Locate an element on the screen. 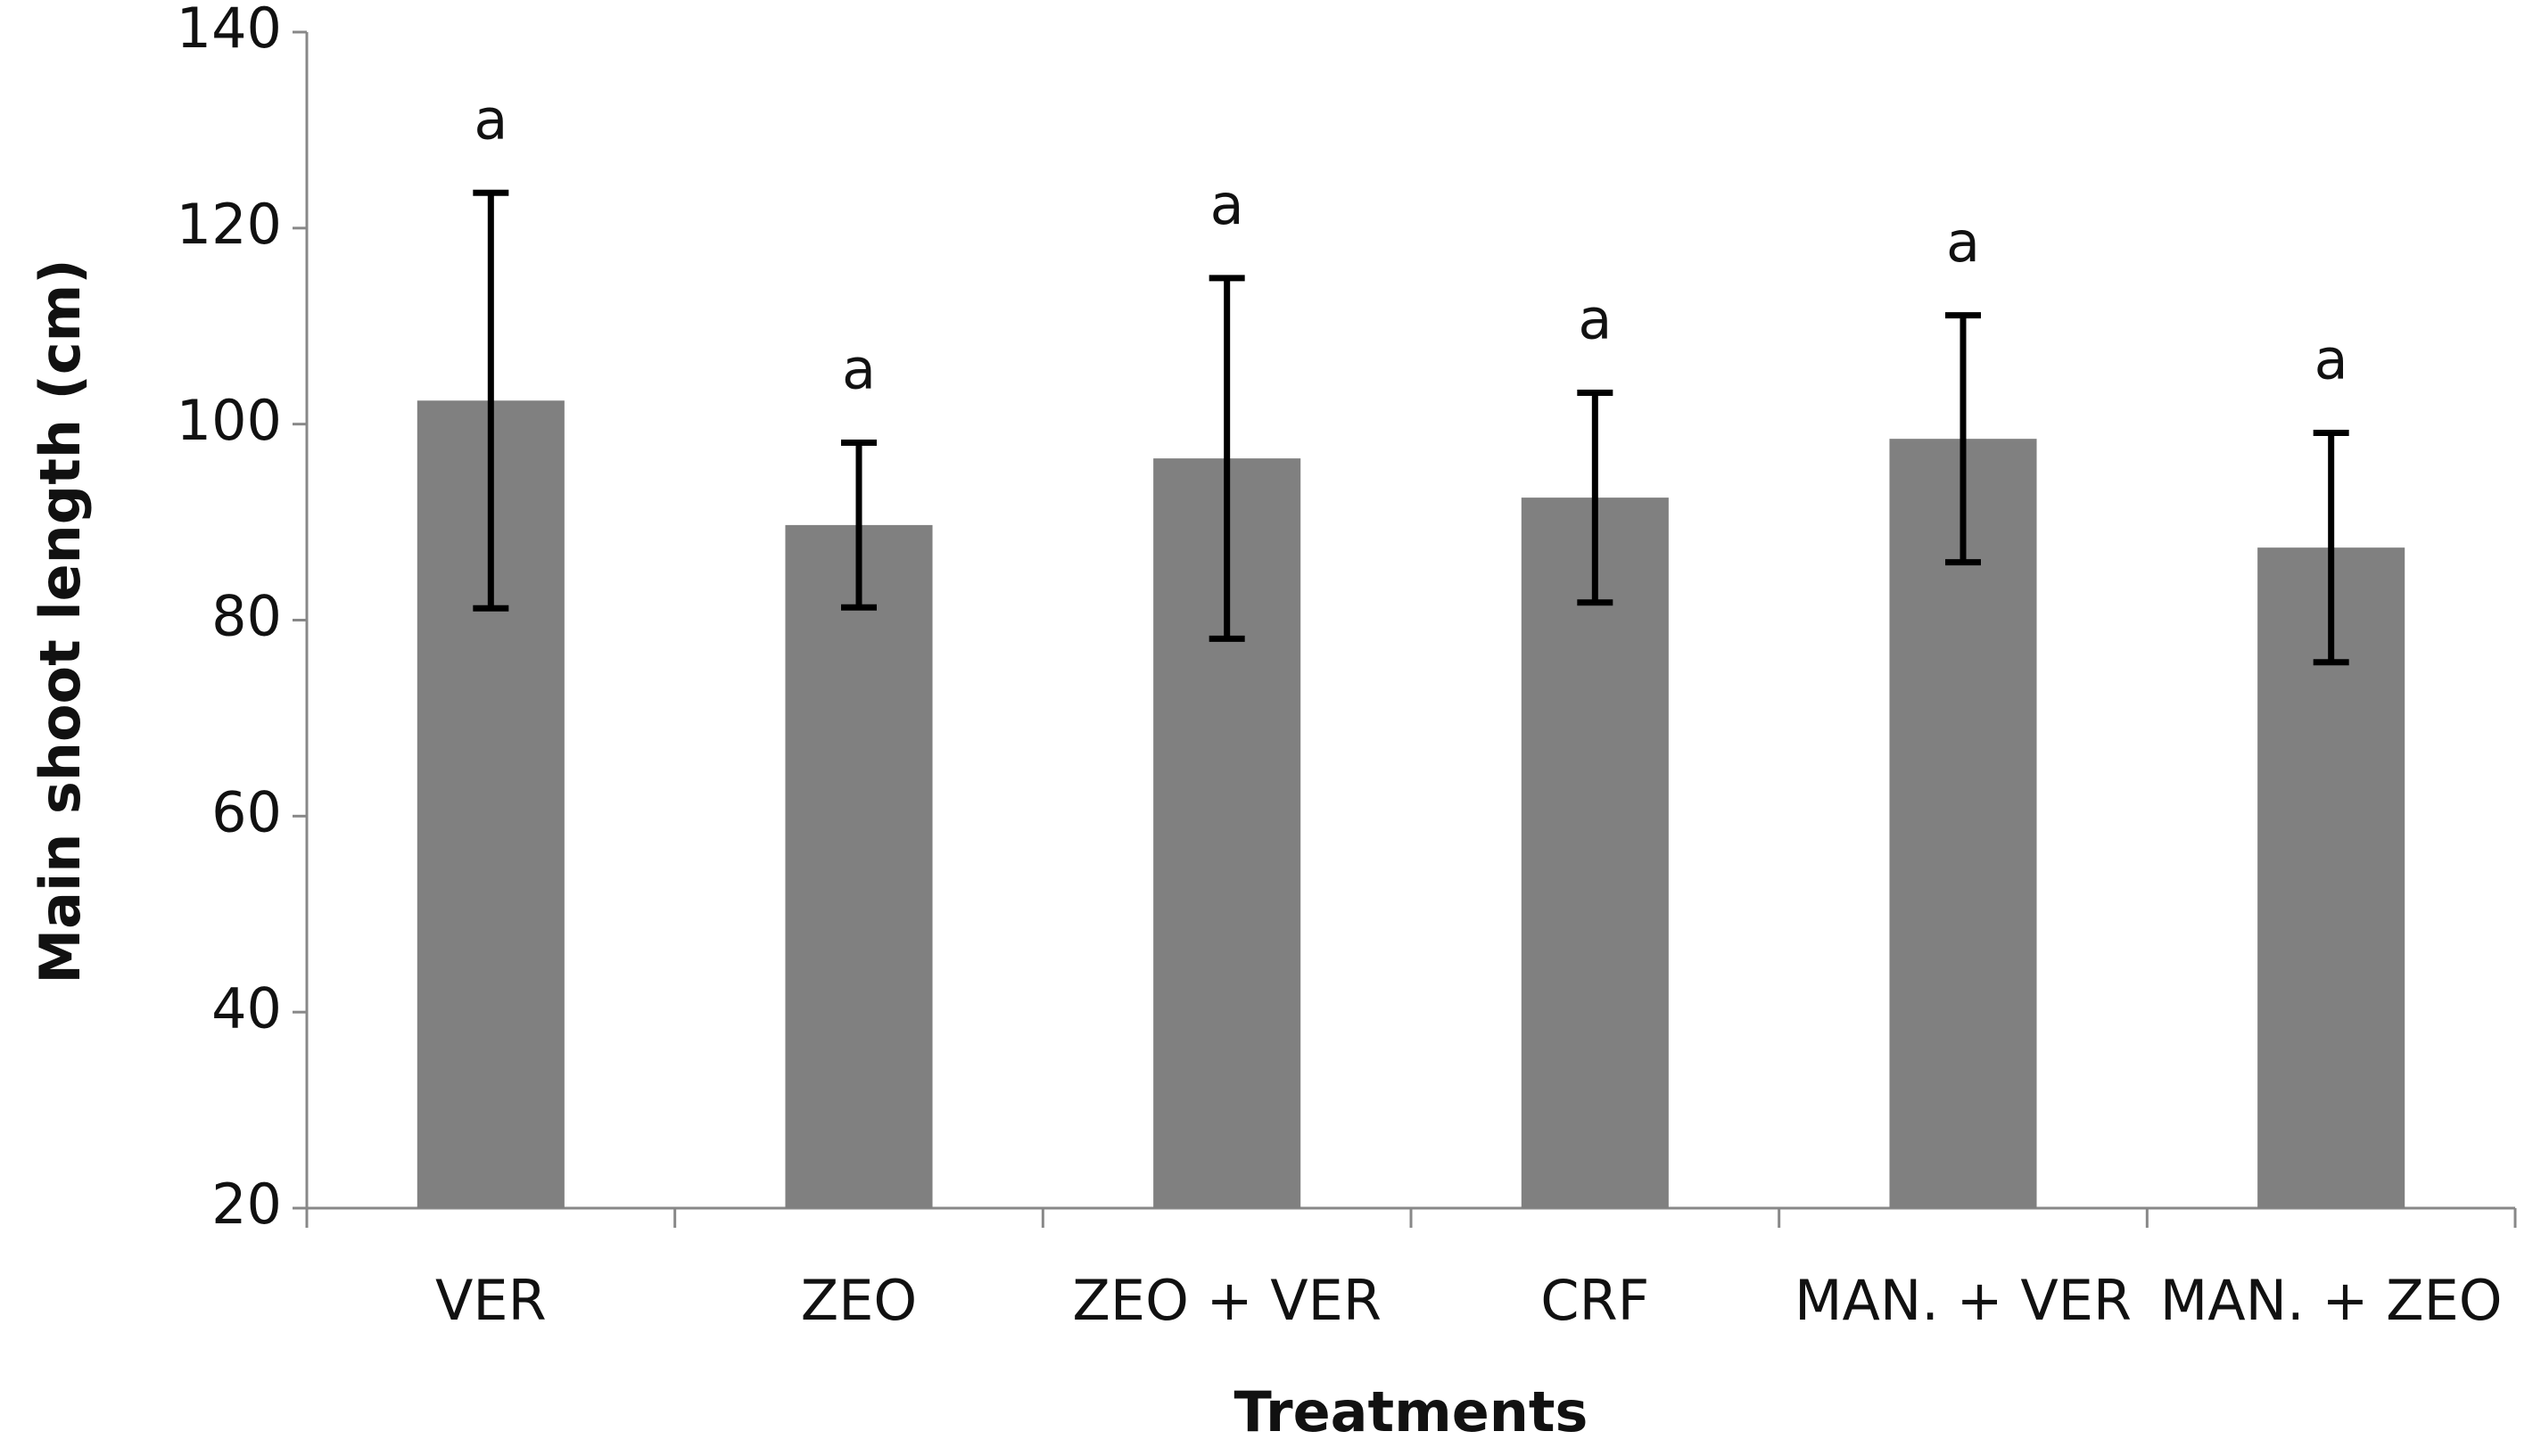 The image size is (2533, 1456). y-tick-label: 20 is located at coordinates (247, 1204).